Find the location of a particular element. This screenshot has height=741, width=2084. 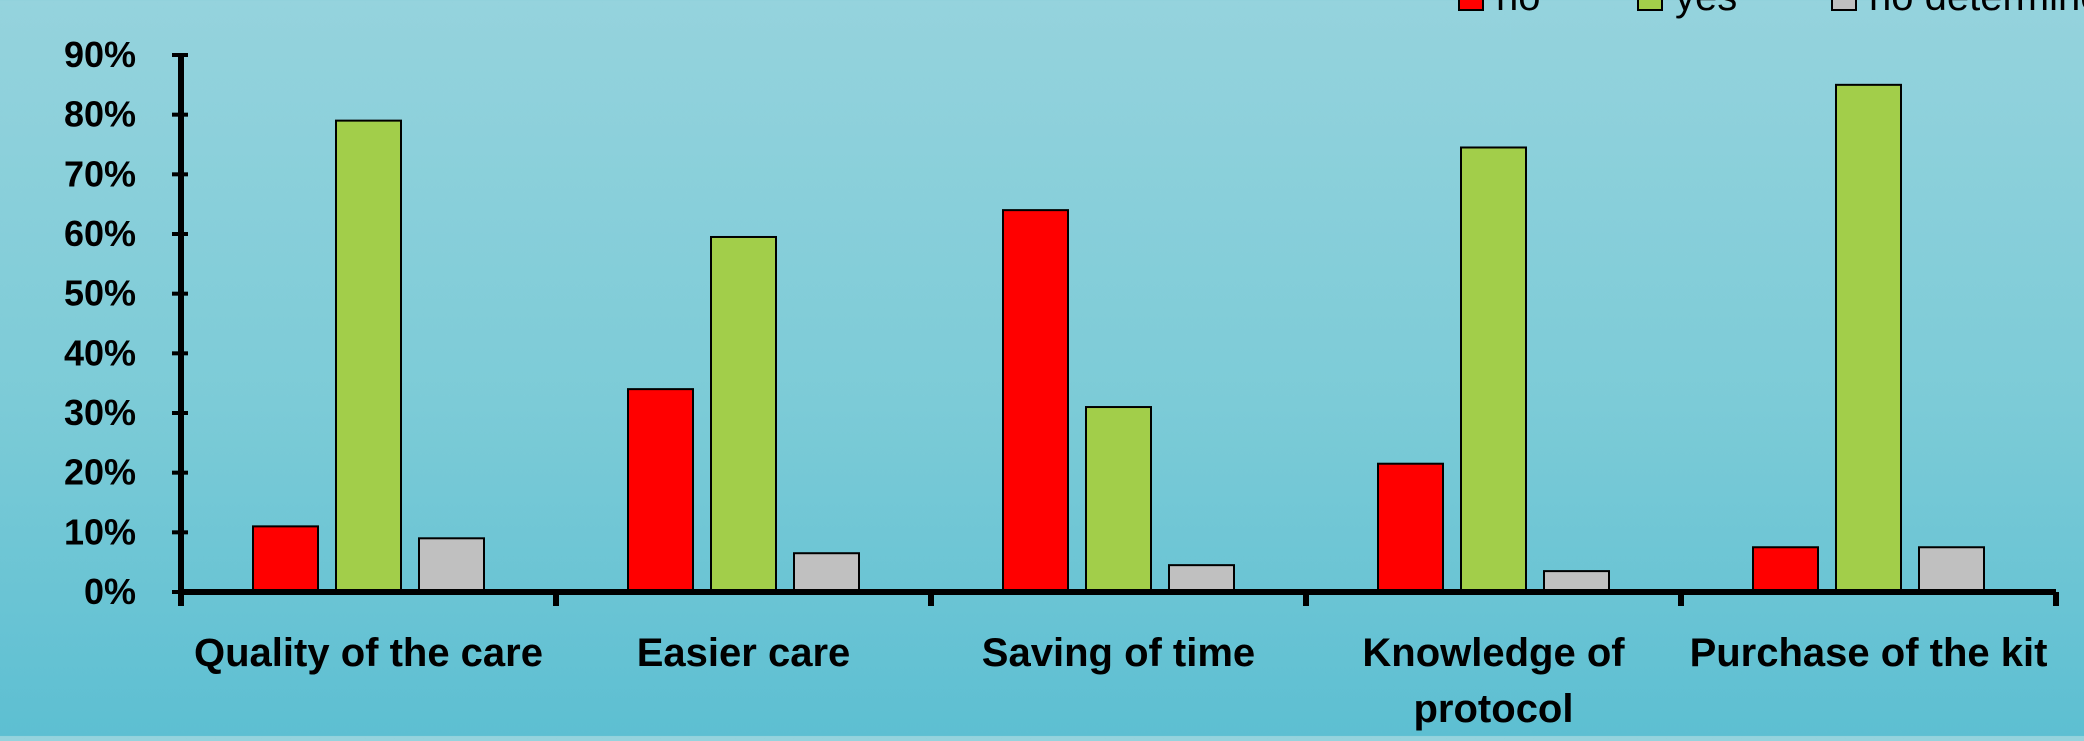

x-tick-label: Saving of time is located at coordinates (1118, 653).